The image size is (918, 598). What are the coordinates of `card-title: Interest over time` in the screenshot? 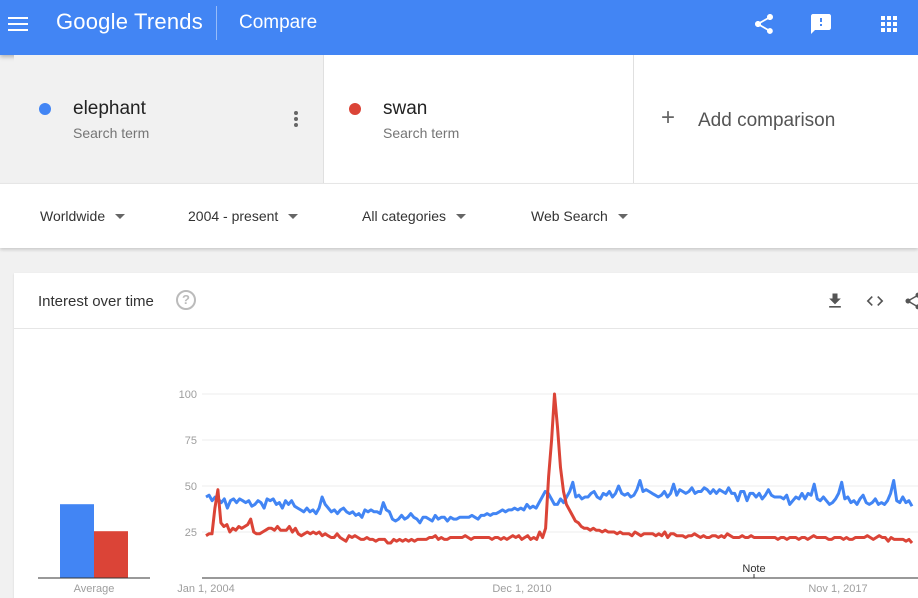 It's located at (96, 301).